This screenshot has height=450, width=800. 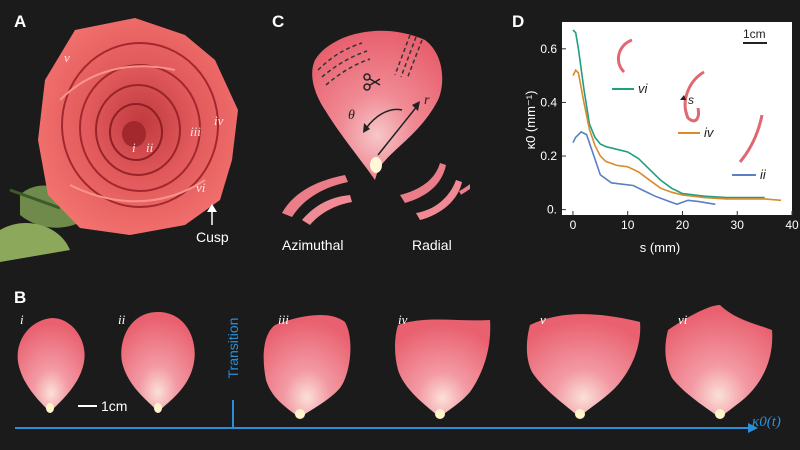 I want to click on inset-petal-iv, so click(x=694, y=96).